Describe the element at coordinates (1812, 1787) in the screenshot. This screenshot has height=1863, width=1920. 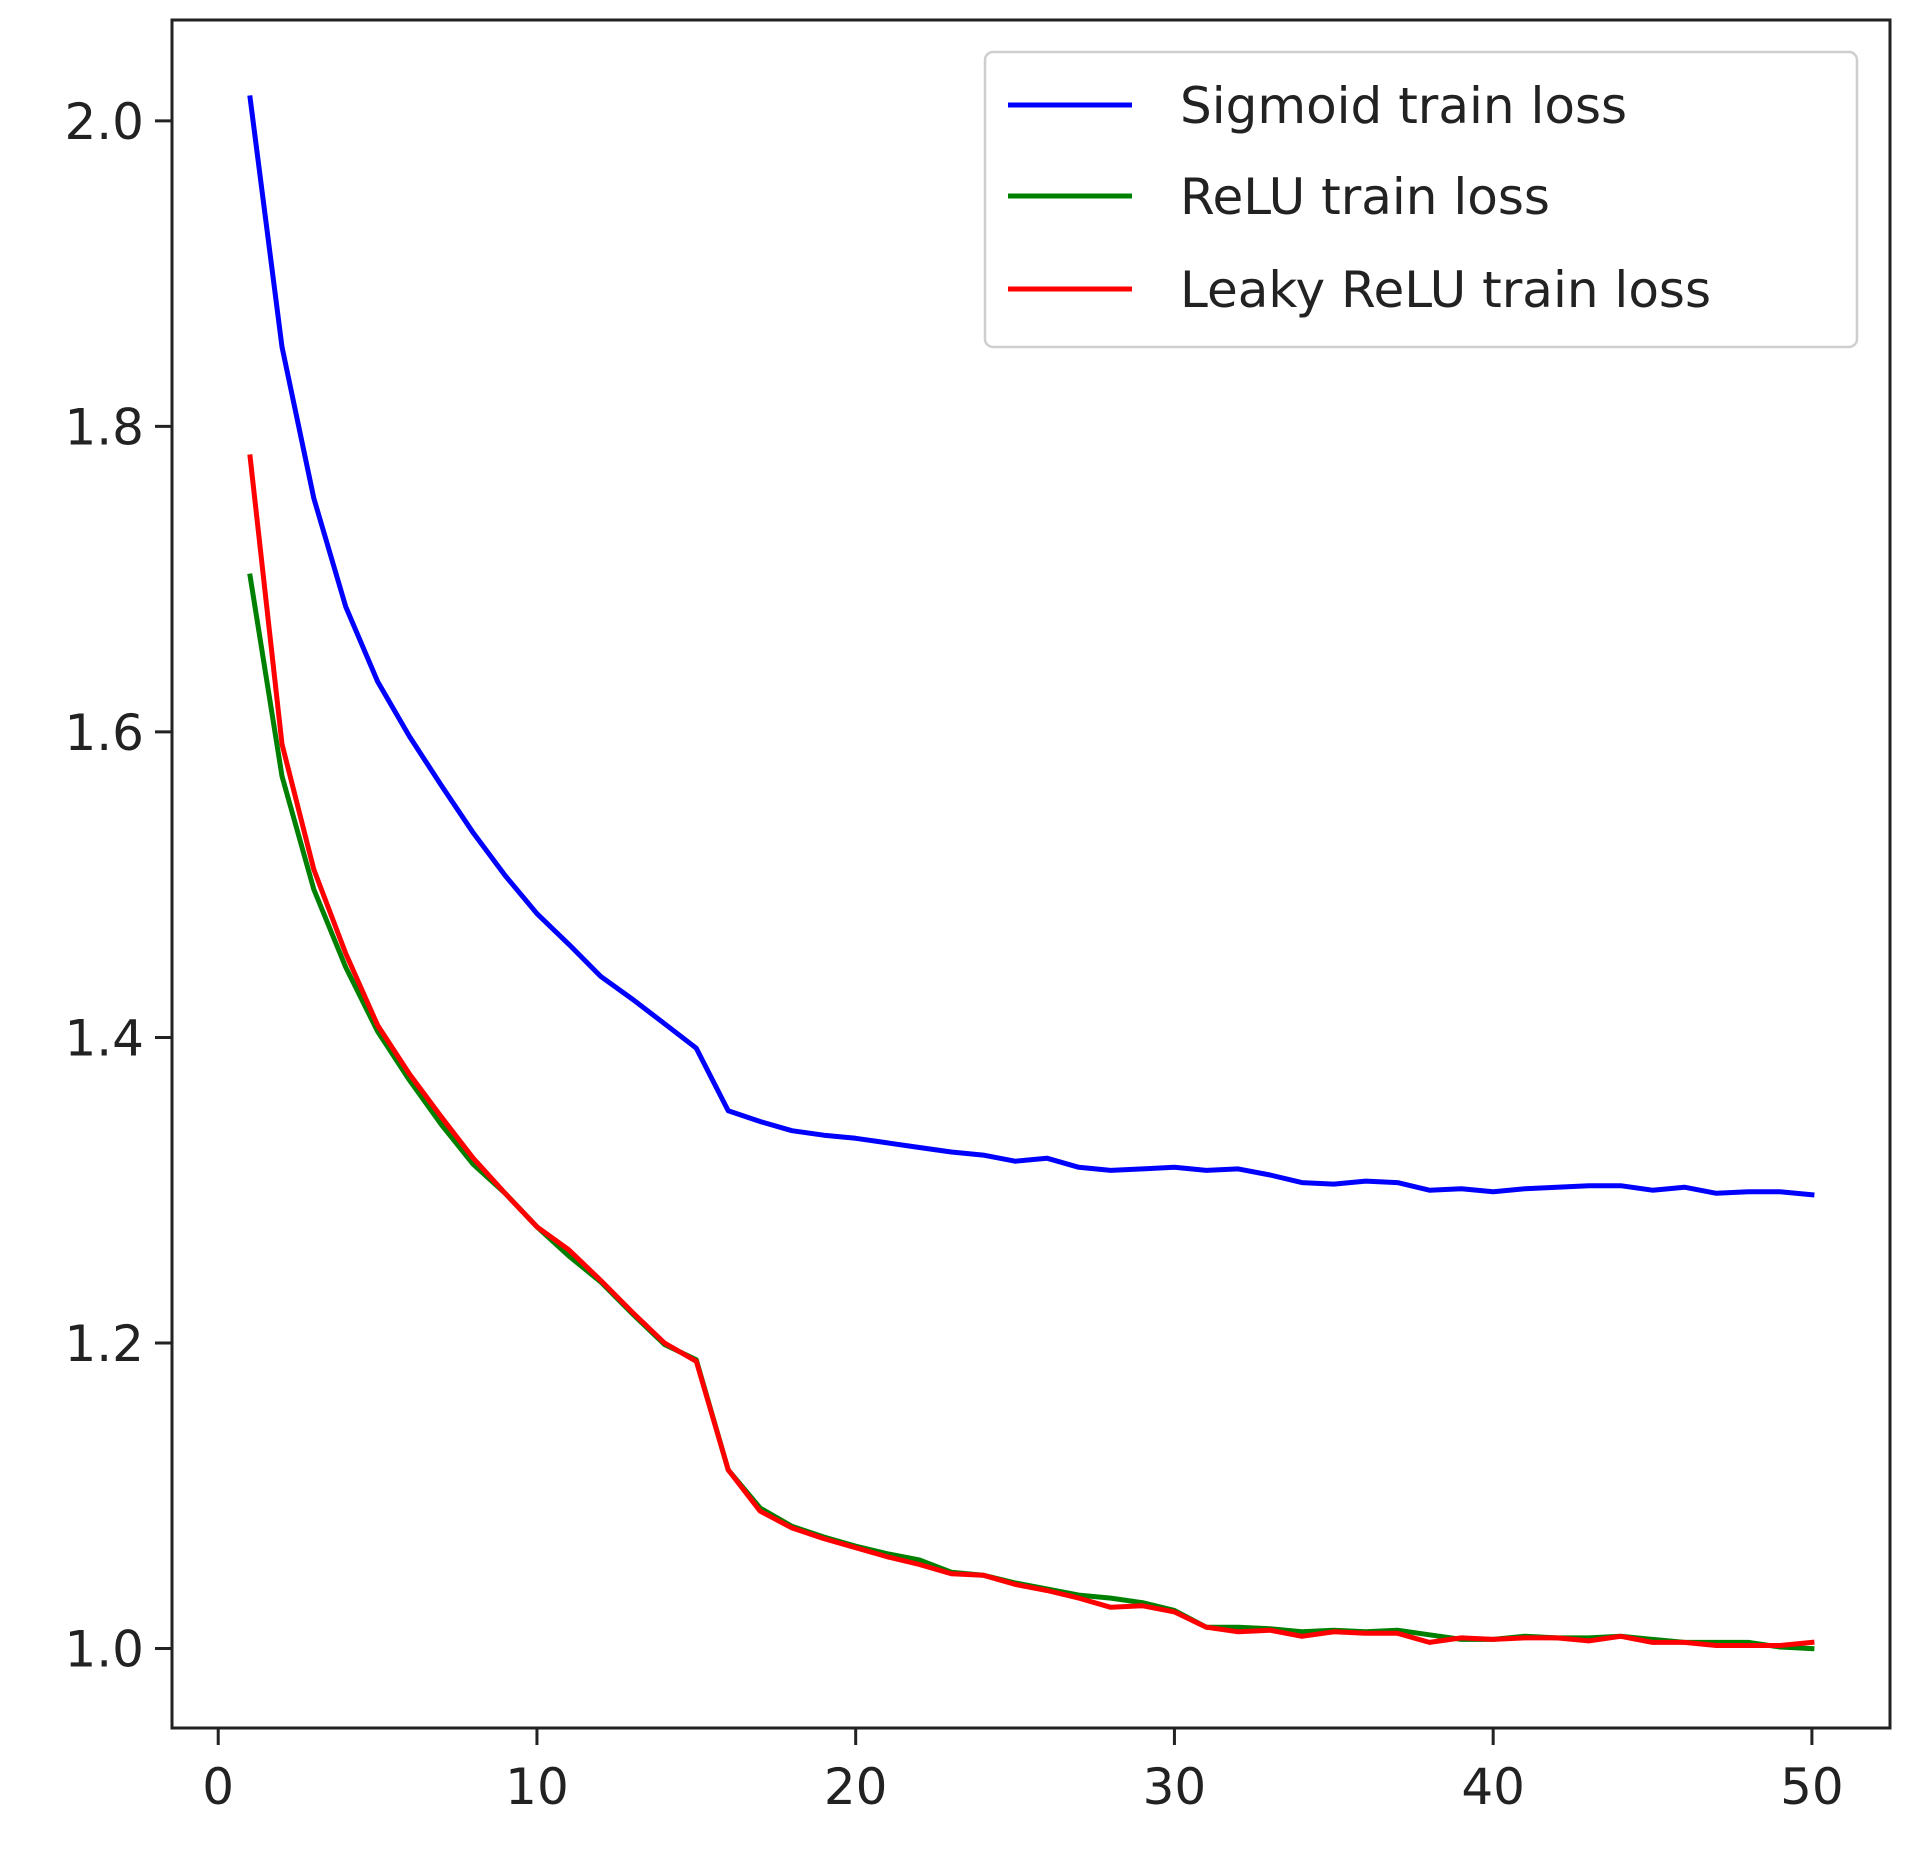
I see `x-tick-label: 50` at that location.